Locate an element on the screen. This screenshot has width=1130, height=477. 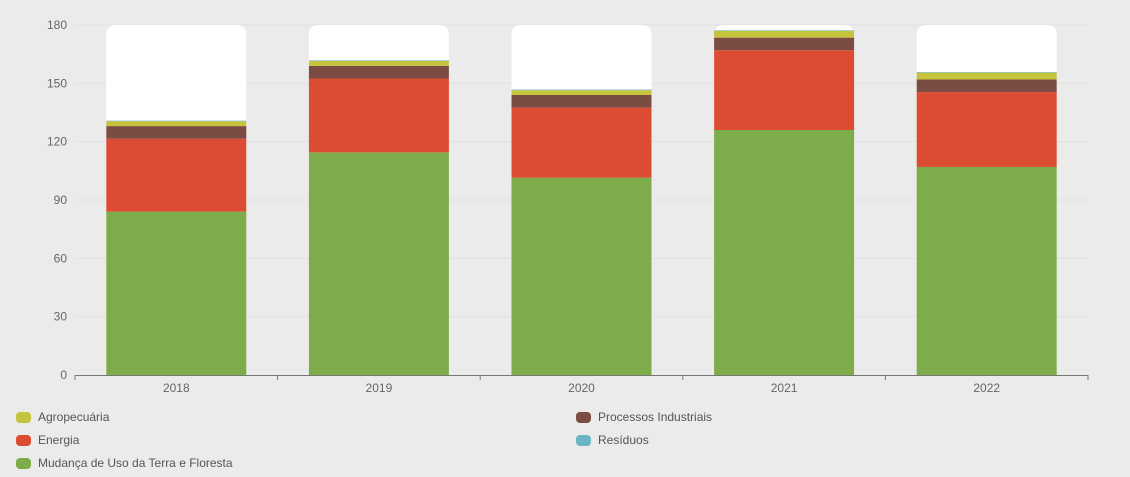
legend-item-mudanca-uso-terra: Mudança de Uso da Terra e Floresta is located at coordinates (124, 463).